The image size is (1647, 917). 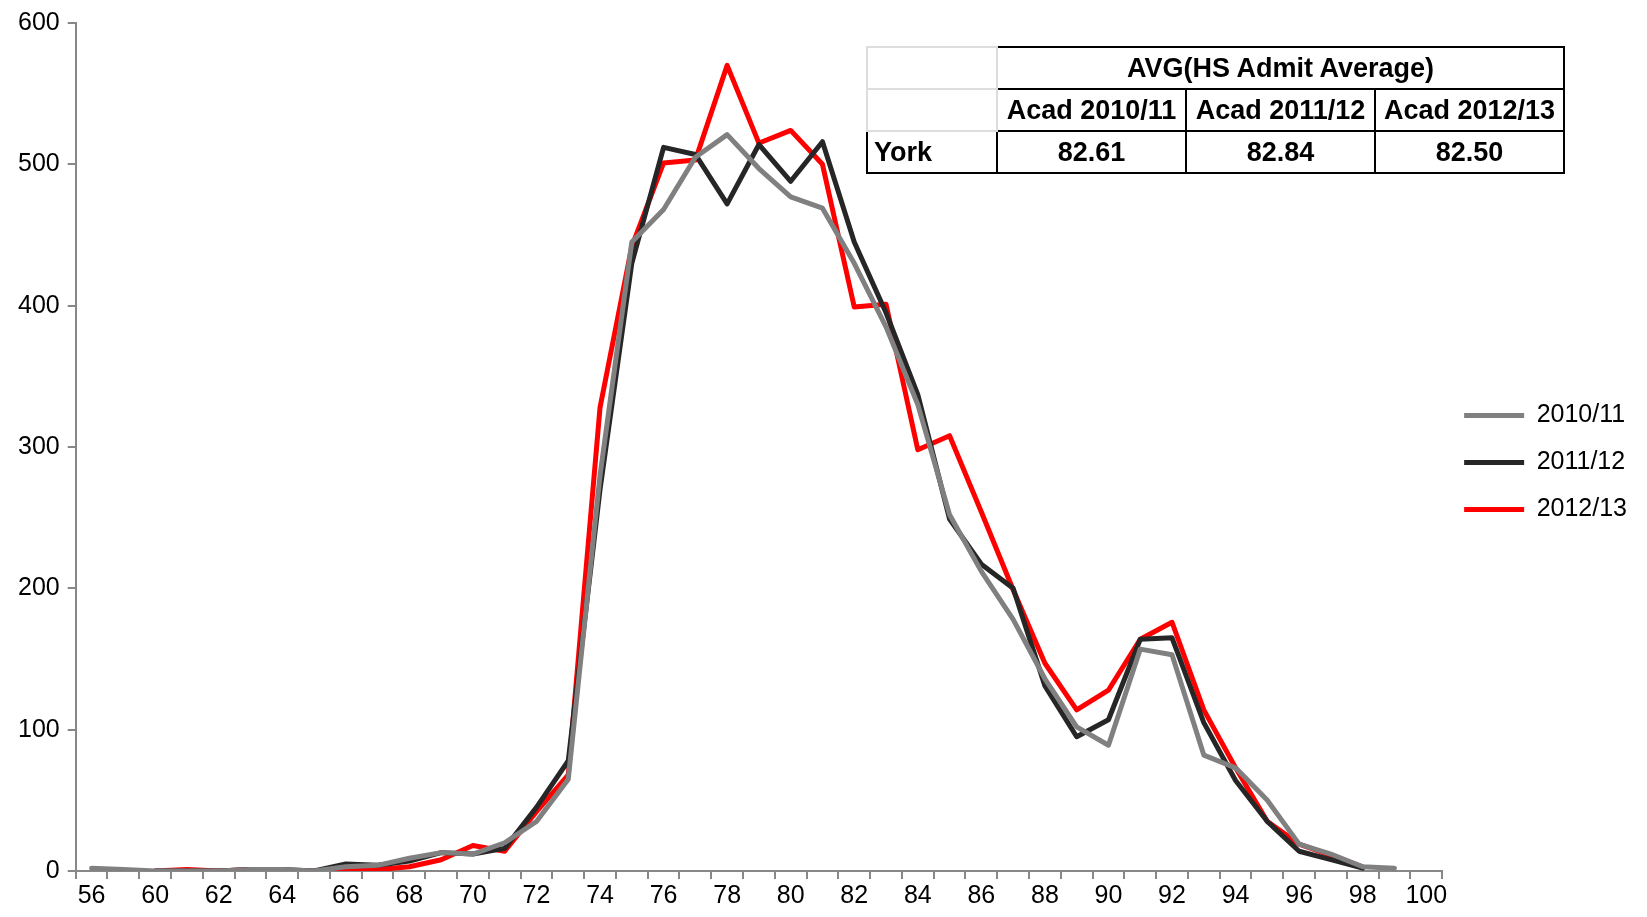 I want to click on x-tick-label: 92, so click(x=1172, y=893).